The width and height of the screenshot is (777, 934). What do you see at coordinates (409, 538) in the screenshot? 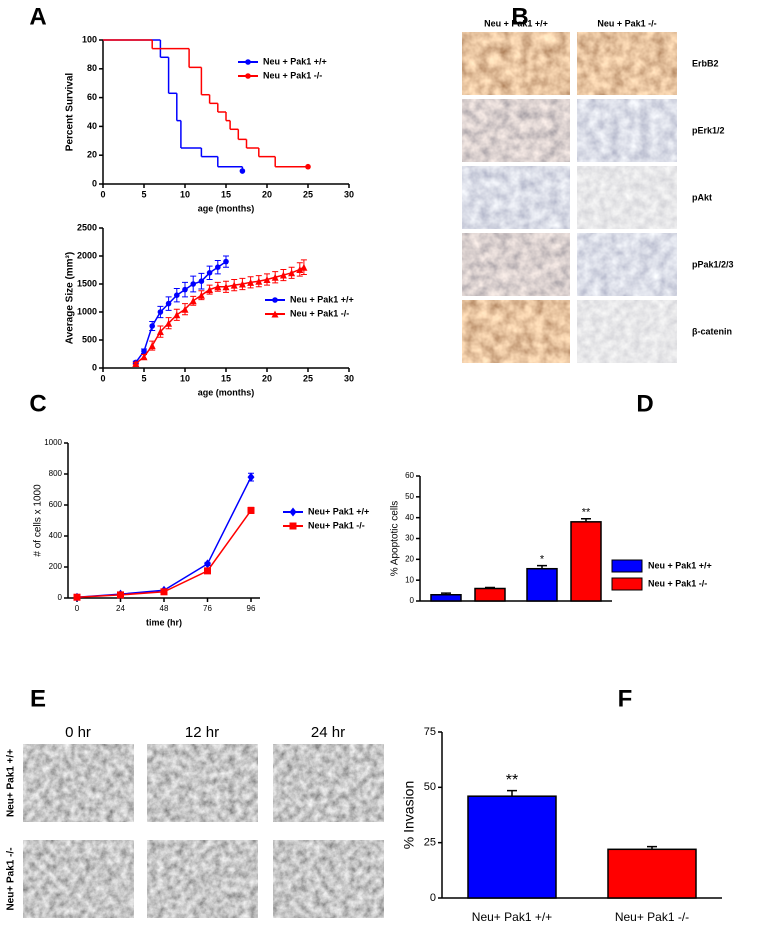
I see `y-tick-label: 30` at bounding box center [409, 538].